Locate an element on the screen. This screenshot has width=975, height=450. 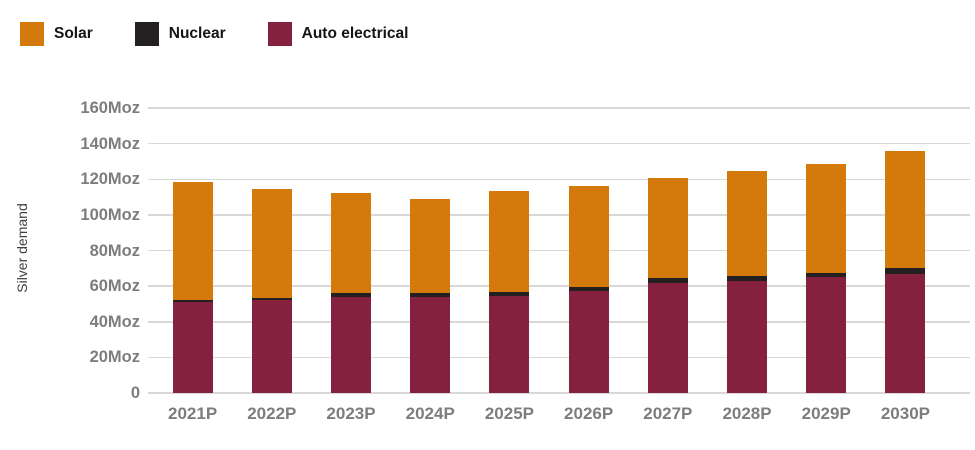
stacked-bar-2027P is located at coordinates (667, 285).